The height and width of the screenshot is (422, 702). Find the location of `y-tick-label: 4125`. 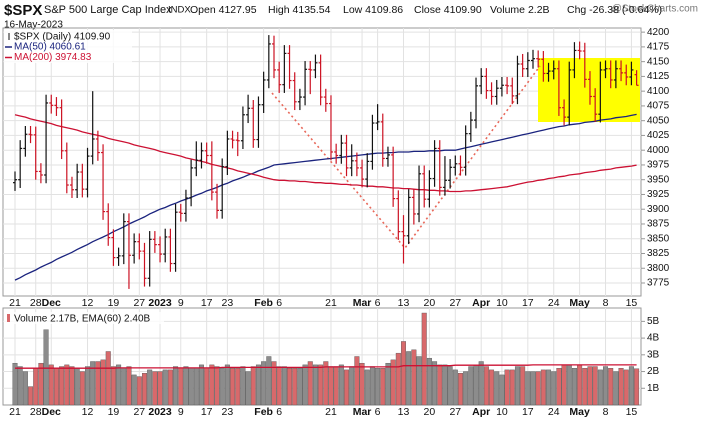

y-tick-label: 4125 is located at coordinates (658, 76).